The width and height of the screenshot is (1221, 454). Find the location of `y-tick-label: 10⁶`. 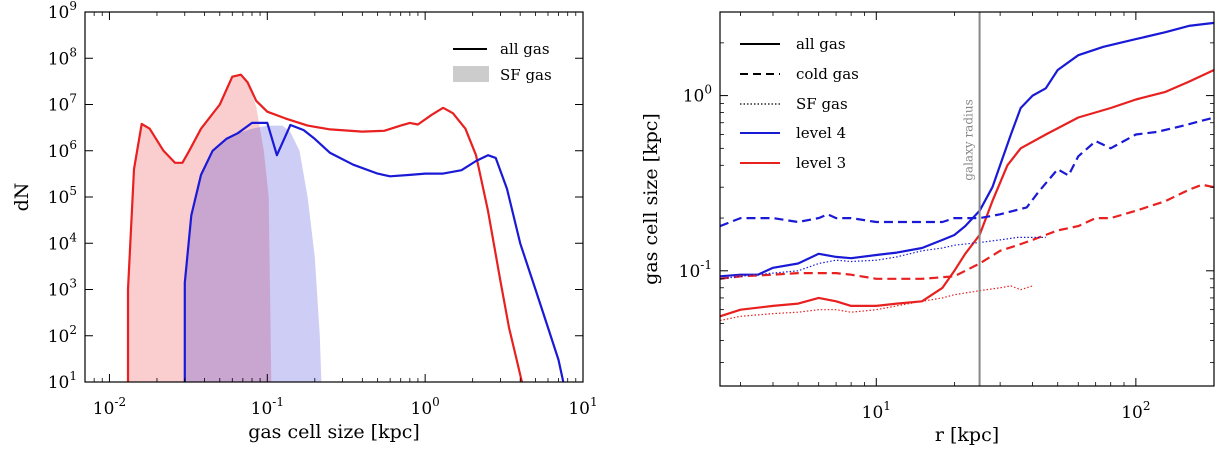

y-tick-label: 10⁶ is located at coordinates (62, 150).